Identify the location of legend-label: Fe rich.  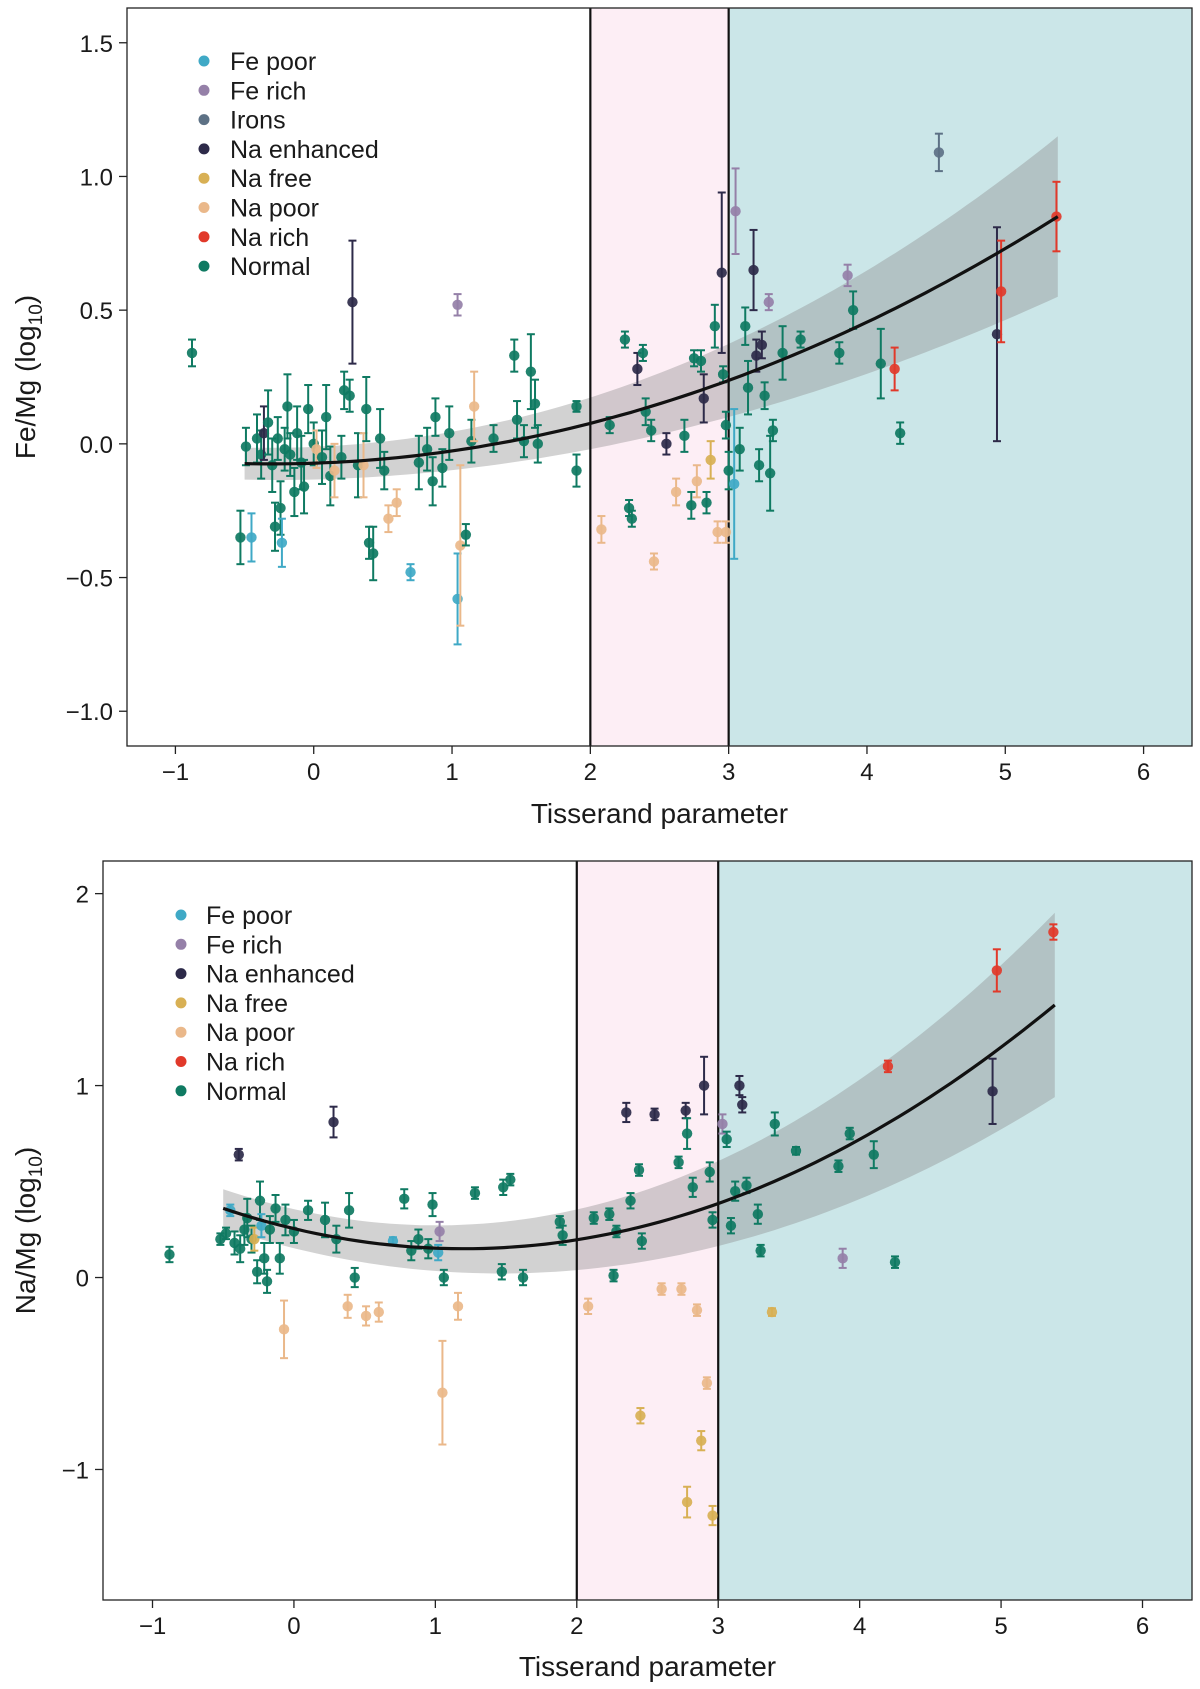
(268, 91).